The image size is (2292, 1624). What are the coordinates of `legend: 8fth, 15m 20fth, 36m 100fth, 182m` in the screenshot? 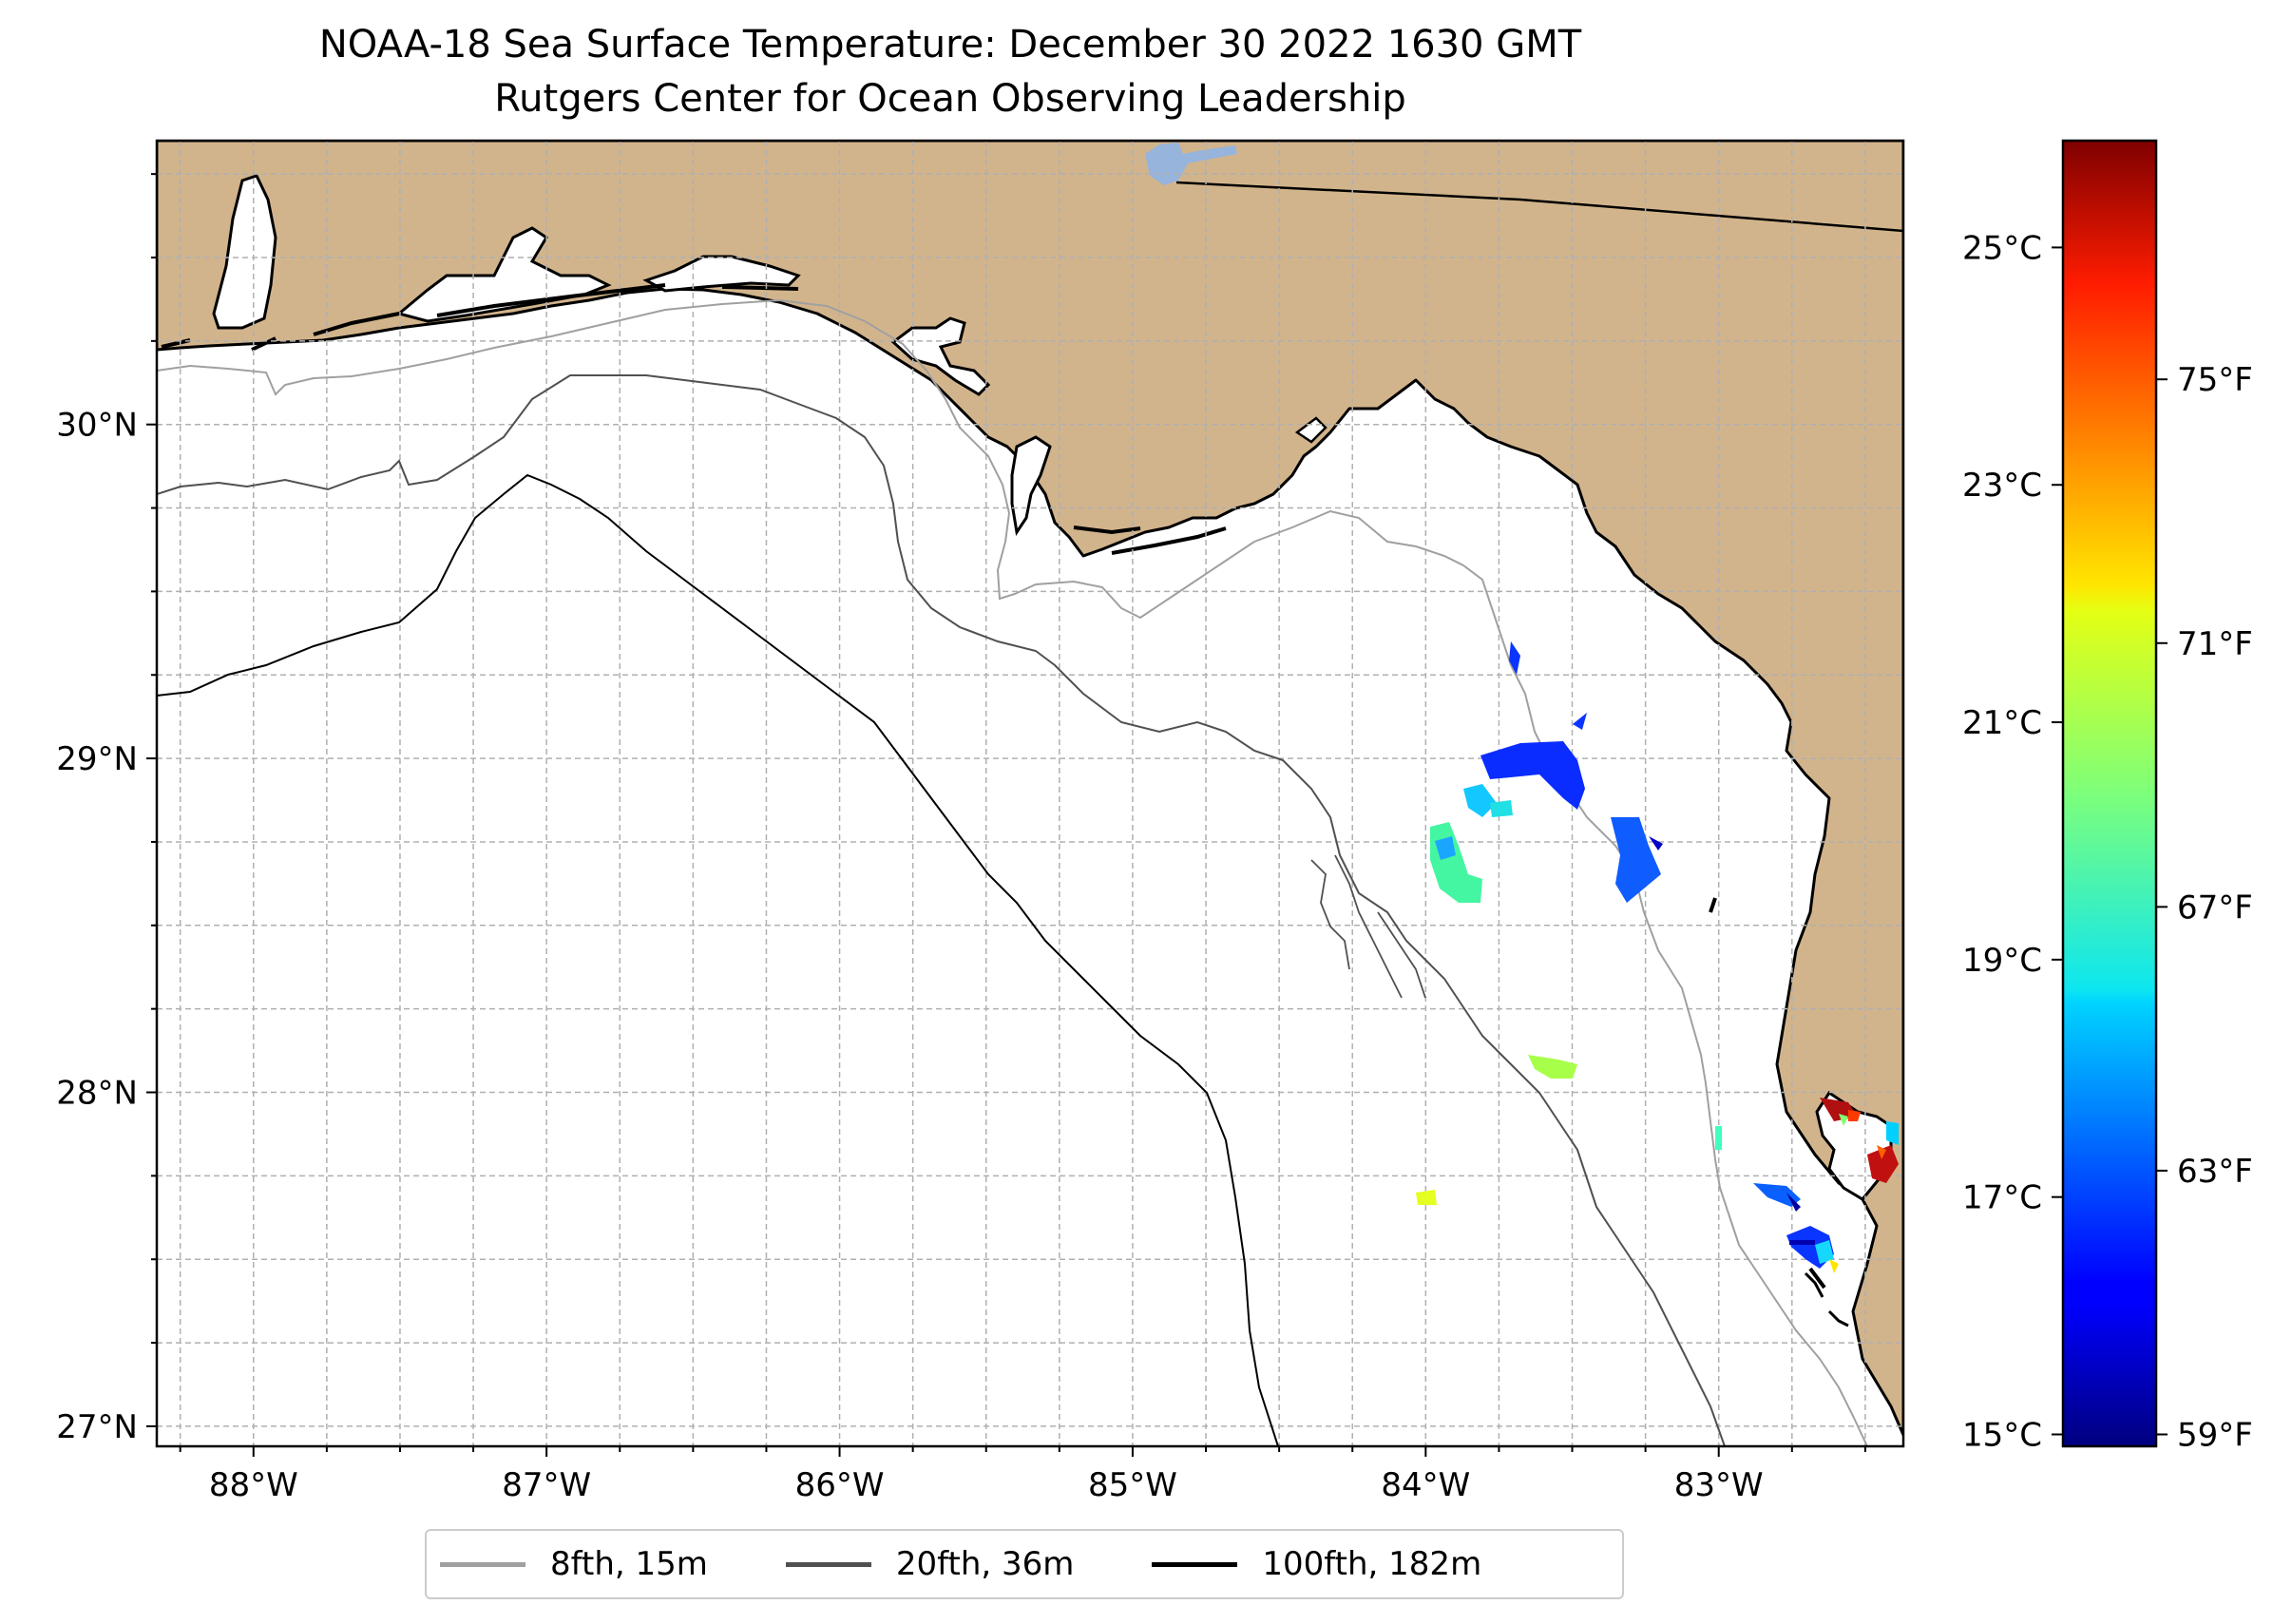 It's located at (1024, 1564).